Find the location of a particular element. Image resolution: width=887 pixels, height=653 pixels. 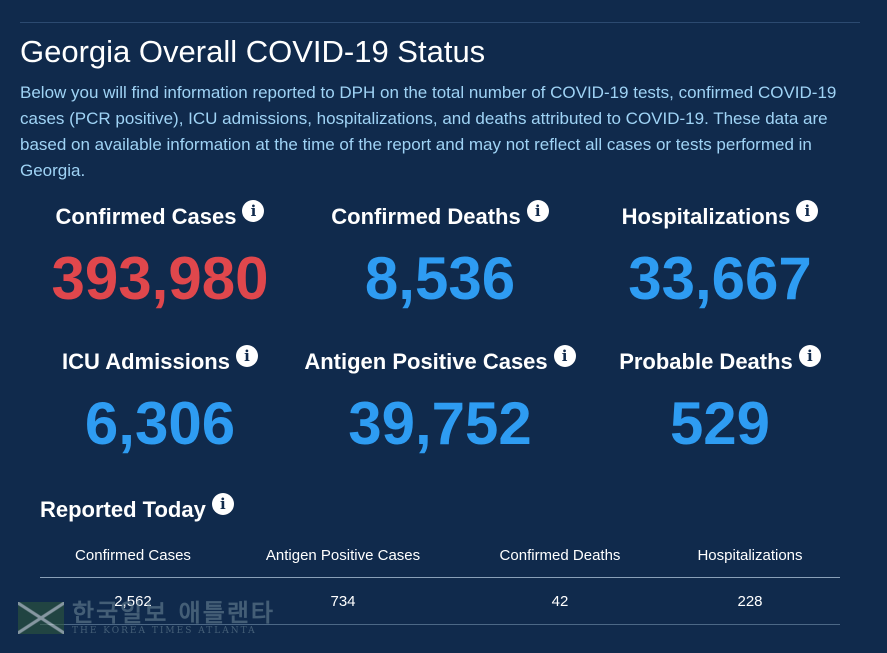

stat-value: 8,536 is located at coordinates (440, 278).